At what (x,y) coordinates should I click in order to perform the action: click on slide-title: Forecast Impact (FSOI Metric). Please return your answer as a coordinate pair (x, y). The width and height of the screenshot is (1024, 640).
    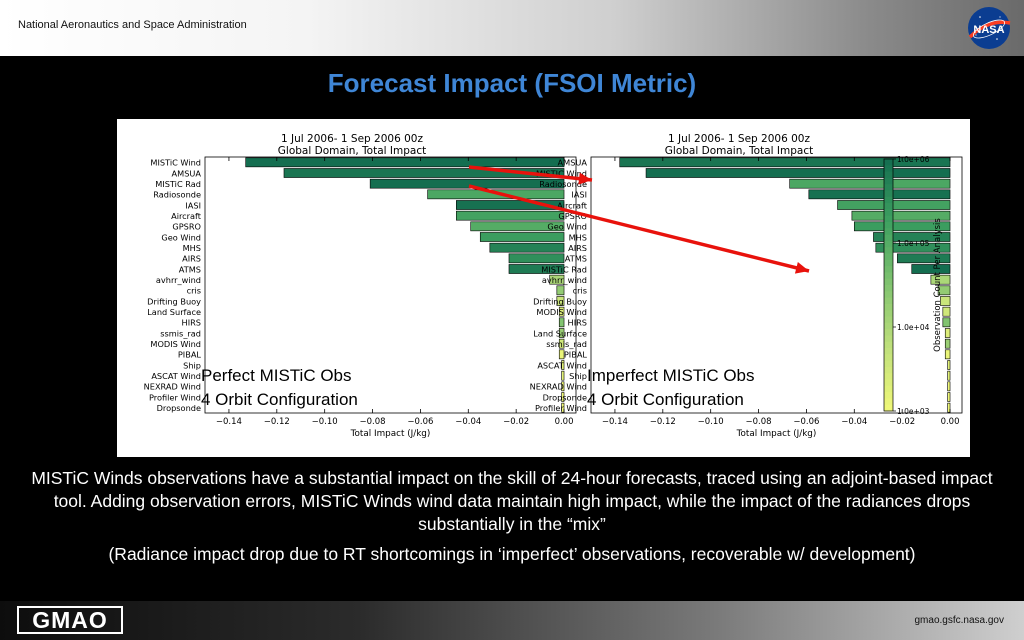
    Looking at the image, I should click on (512, 83).